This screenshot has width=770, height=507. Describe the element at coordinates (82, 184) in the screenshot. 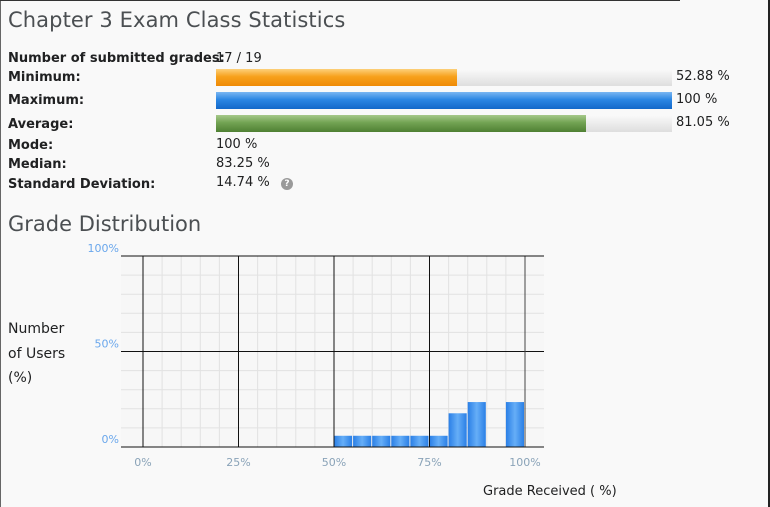

I see `std-dev-label: Standard Deviation:` at that location.